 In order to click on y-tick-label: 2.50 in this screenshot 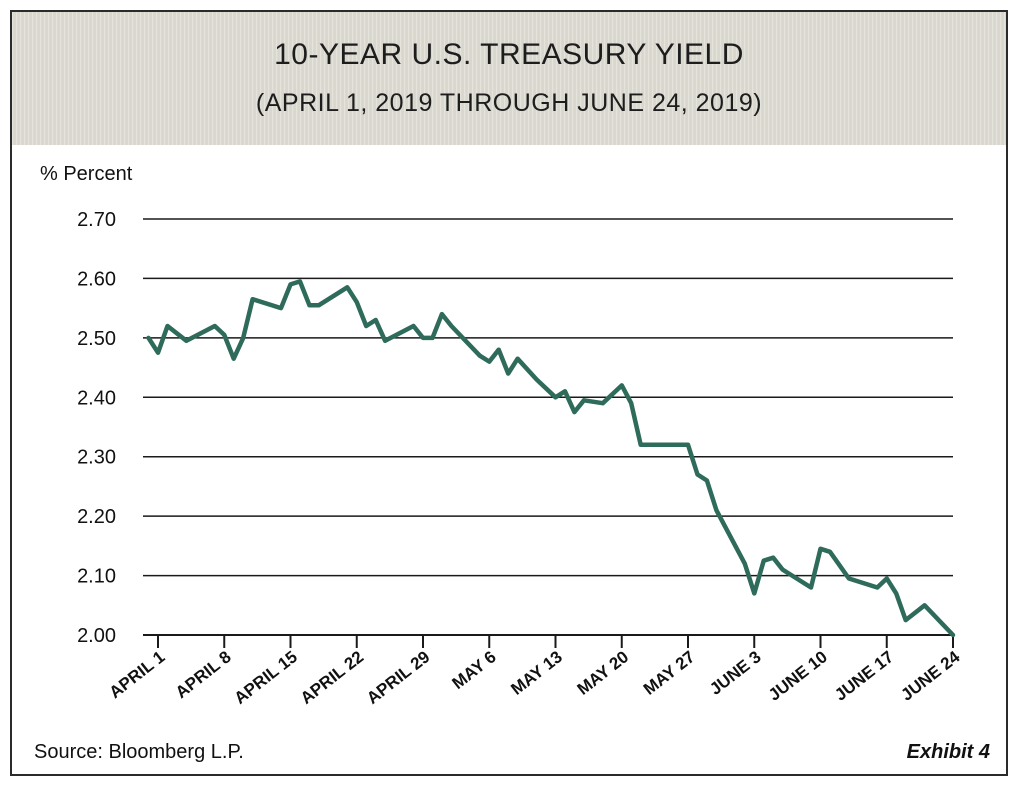, I will do `click(96, 339)`.